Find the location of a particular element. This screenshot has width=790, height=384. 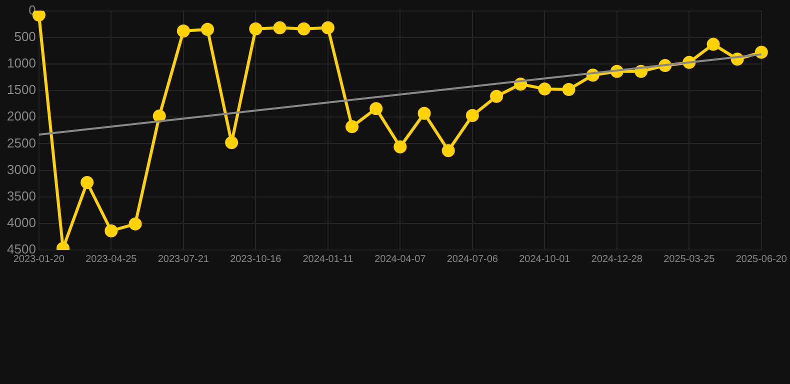

x-tick-label: 2025-03-25 is located at coordinates (690, 259).